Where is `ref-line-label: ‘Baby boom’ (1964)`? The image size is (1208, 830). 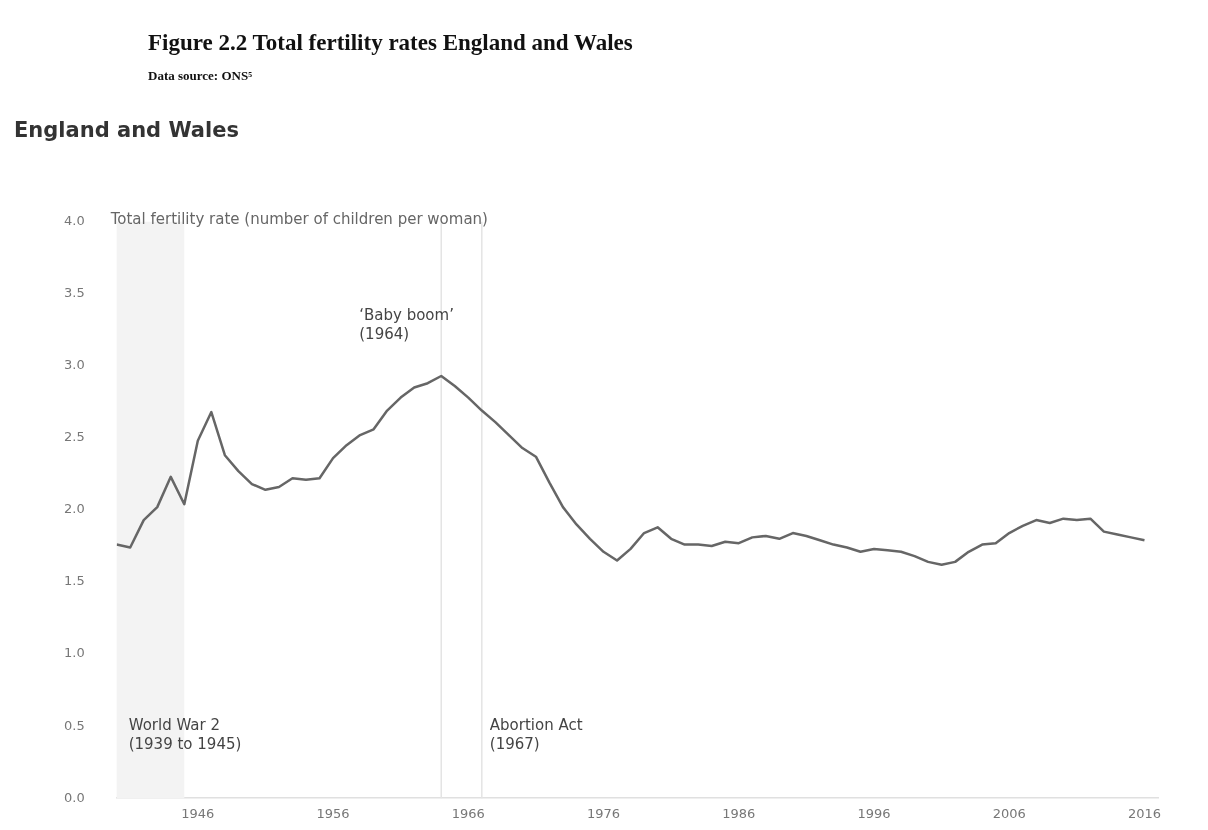
ref-line-label: ‘Baby boom’ (1964) is located at coordinates (406, 324).